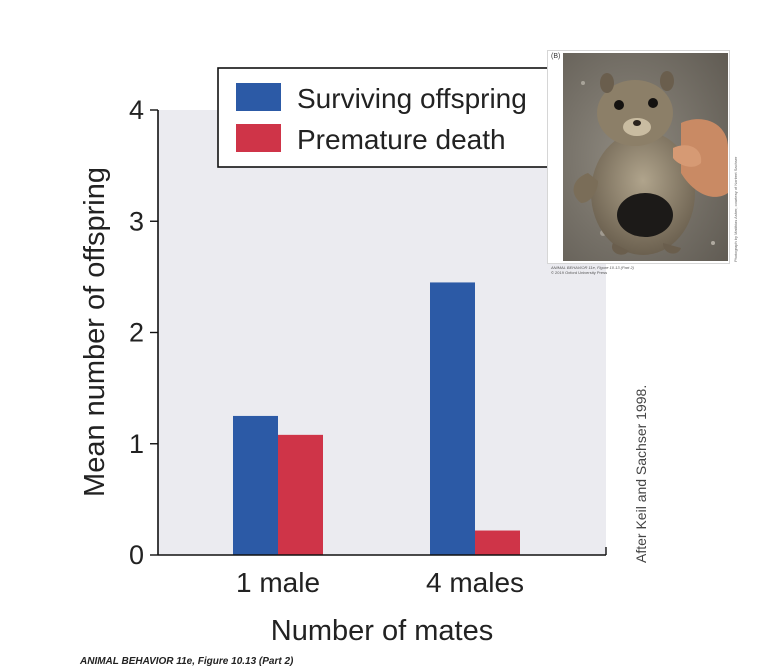 The height and width of the screenshot is (667, 758). Describe the element at coordinates (382, 631) in the screenshot. I see `x-axis-label: Number of mates` at that location.